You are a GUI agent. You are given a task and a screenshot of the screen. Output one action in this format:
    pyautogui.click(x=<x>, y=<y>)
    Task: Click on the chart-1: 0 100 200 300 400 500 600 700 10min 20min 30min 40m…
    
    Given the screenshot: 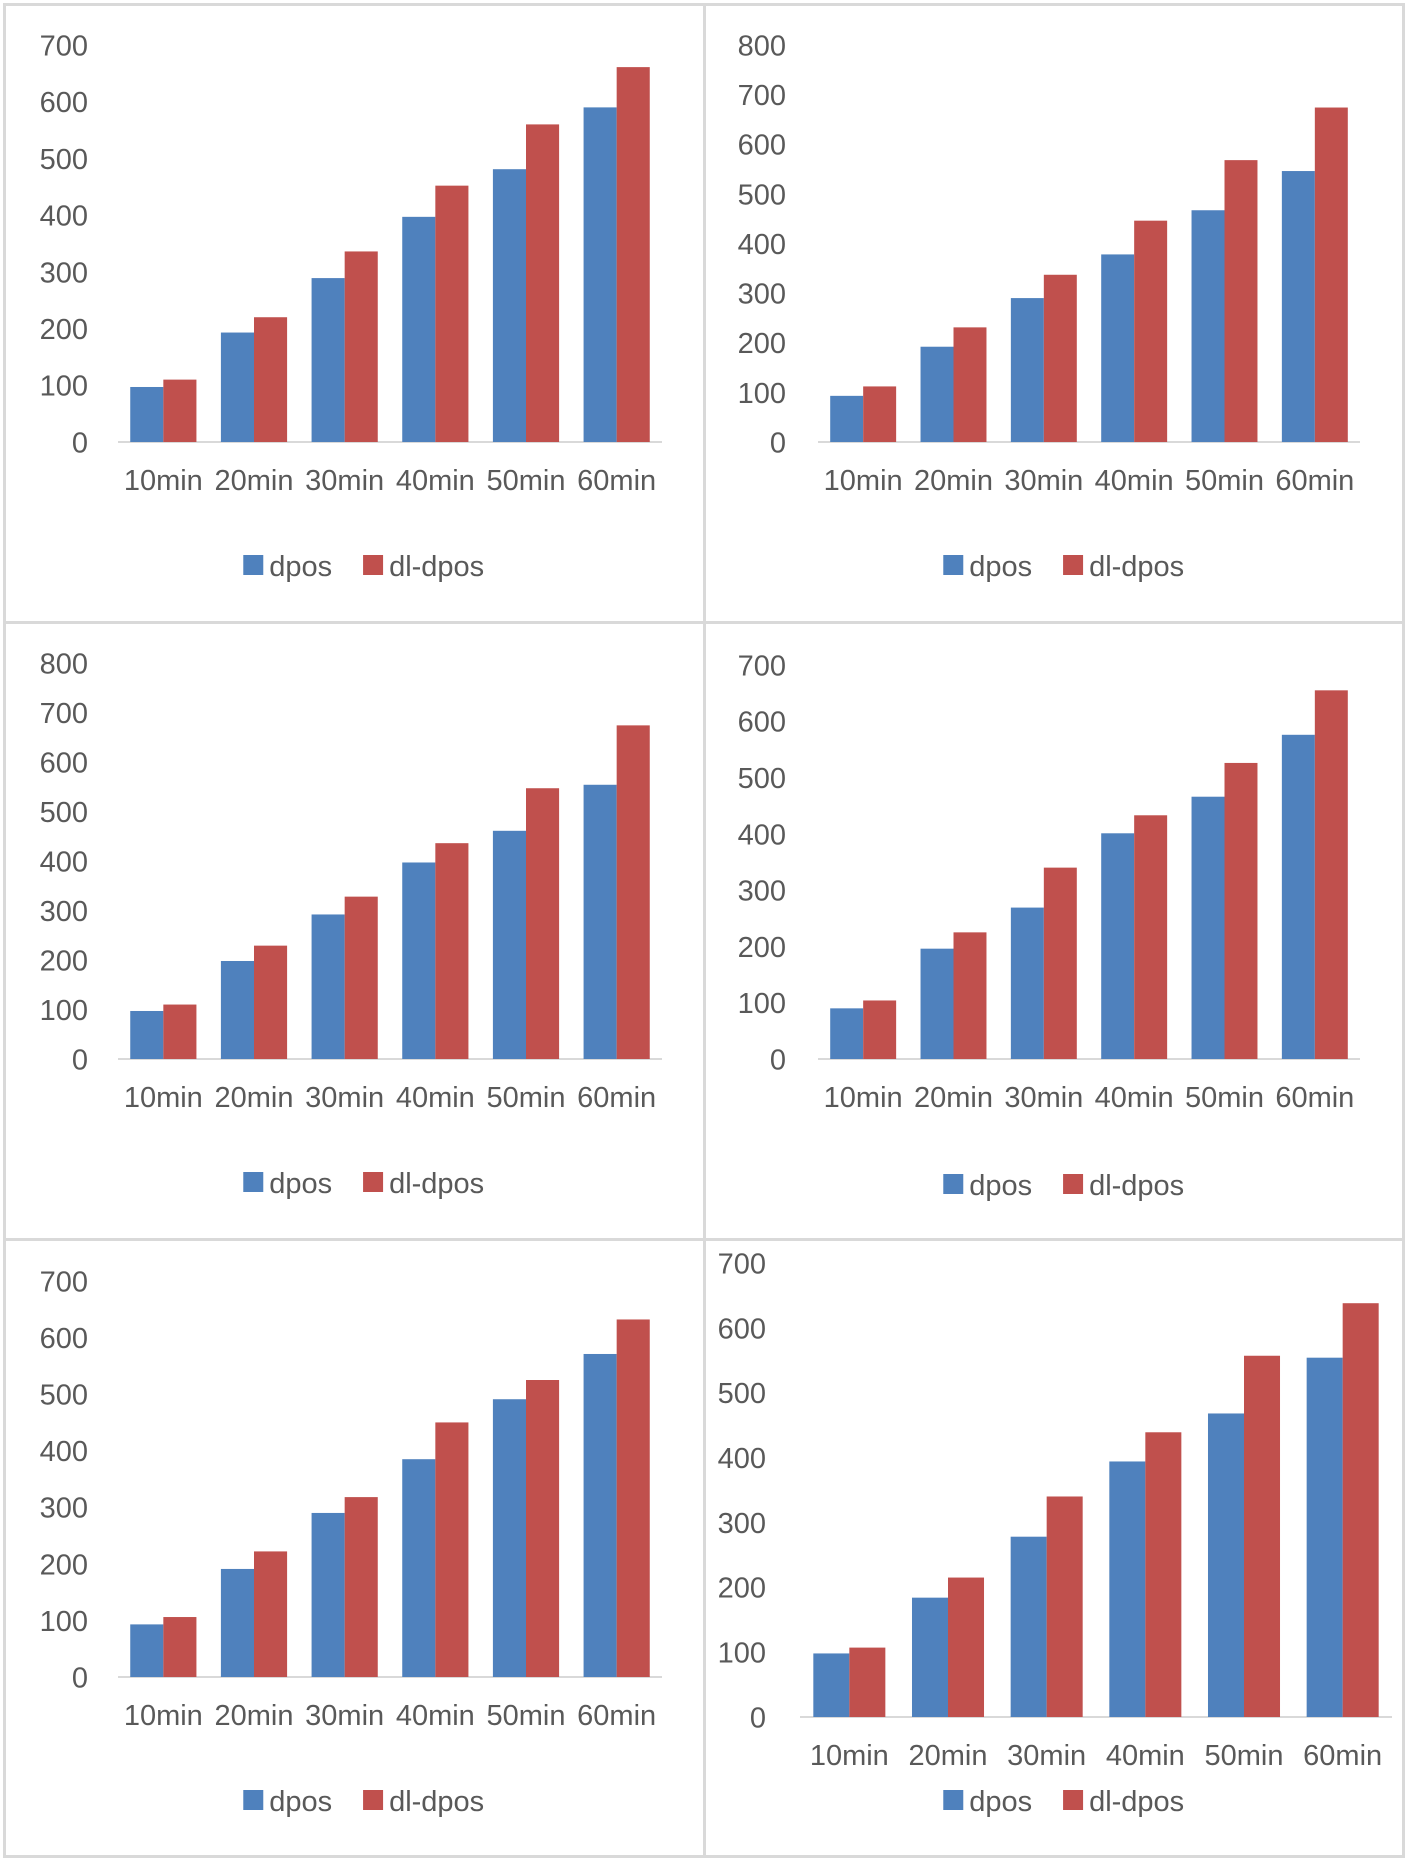 What is the action you would take?
    pyautogui.click(x=351, y=306)
    